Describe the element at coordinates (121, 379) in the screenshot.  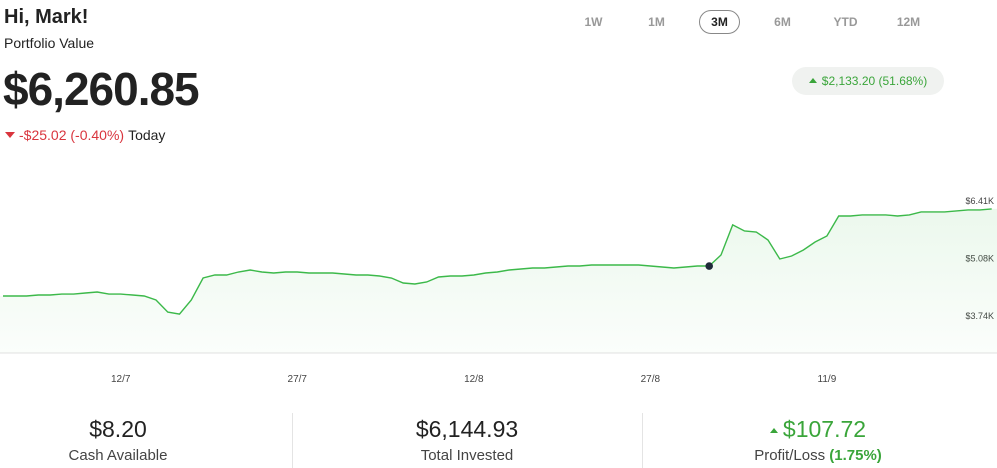
I see `x-tick-label: 12/7` at that location.